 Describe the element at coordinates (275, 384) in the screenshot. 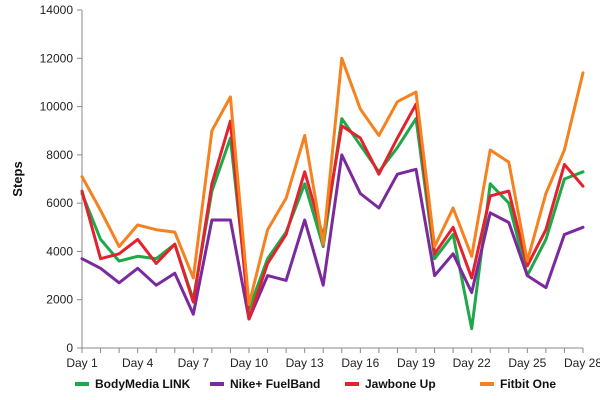

I see `legend-label-nike-fuelband: Nike+ FuelBand` at that location.